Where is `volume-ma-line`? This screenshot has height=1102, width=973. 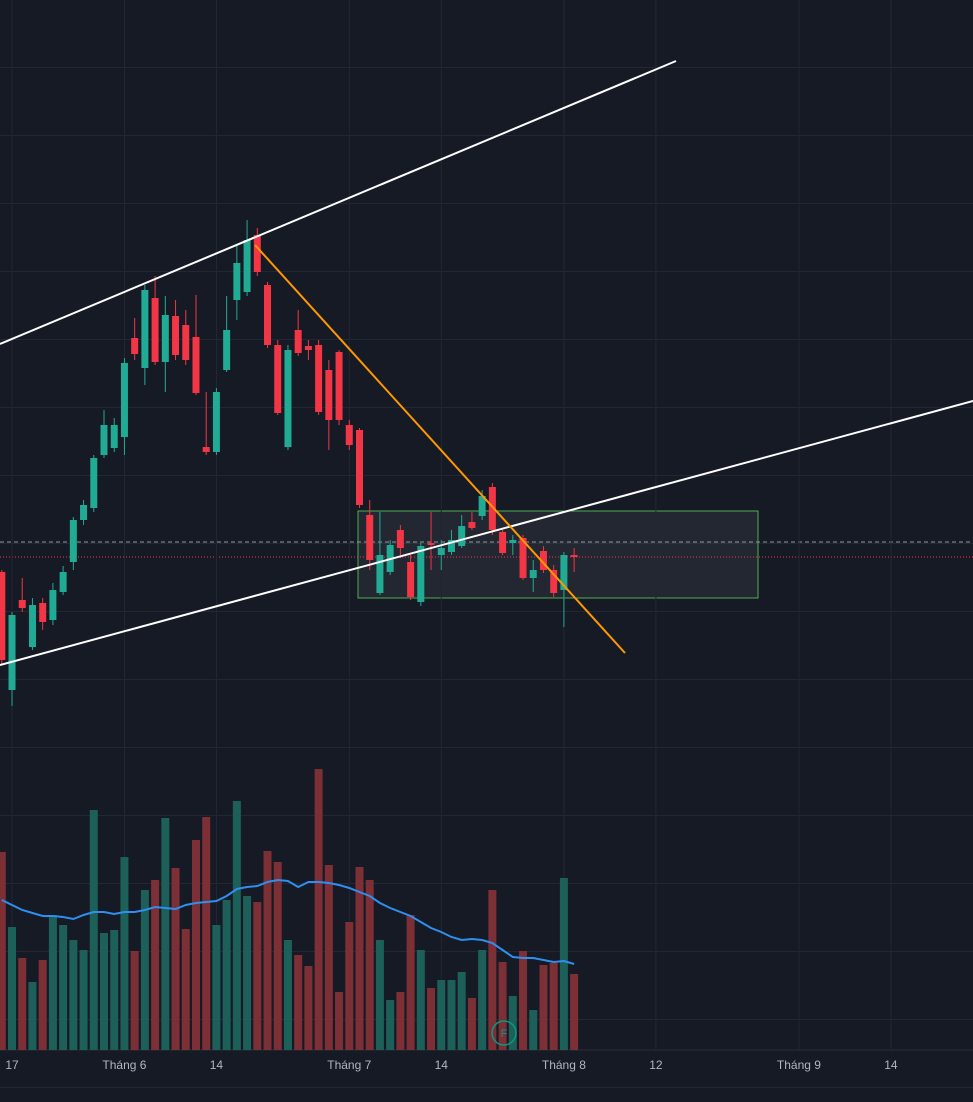
volume-ma-line is located at coordinates (288, 921).